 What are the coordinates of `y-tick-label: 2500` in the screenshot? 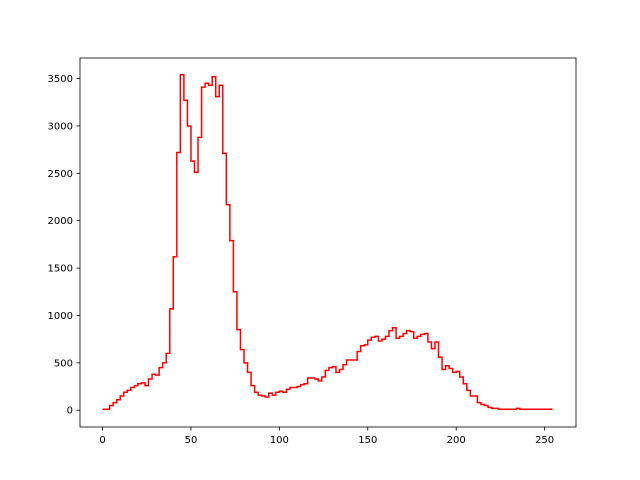 It's located at (60, 174).